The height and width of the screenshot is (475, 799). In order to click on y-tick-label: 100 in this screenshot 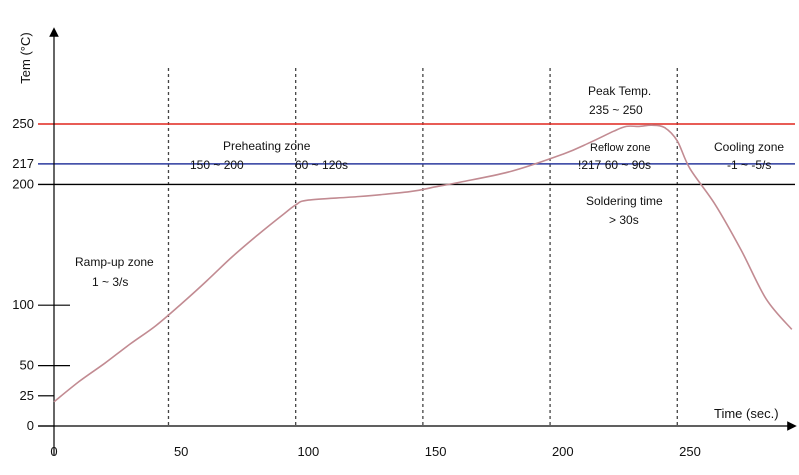, I will do `click(23, 304)`.